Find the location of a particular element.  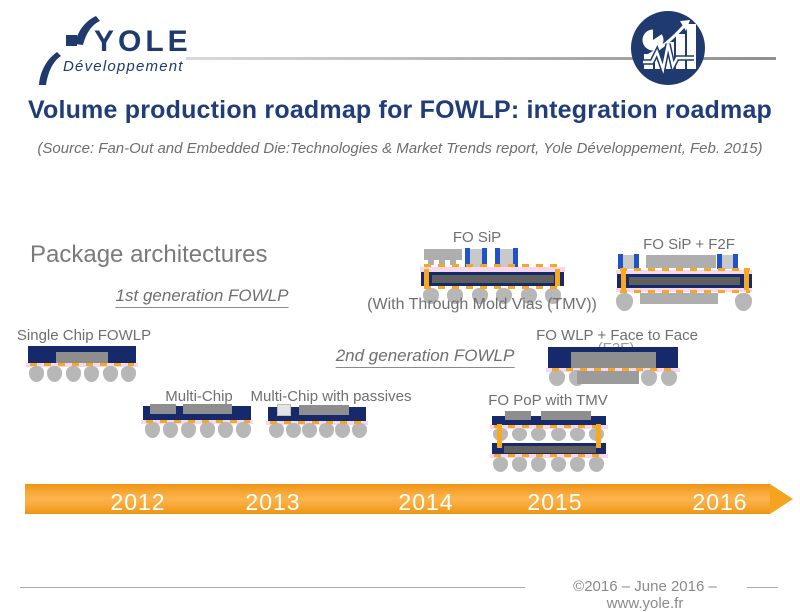

passive-component is located at coordinates (284, 410).